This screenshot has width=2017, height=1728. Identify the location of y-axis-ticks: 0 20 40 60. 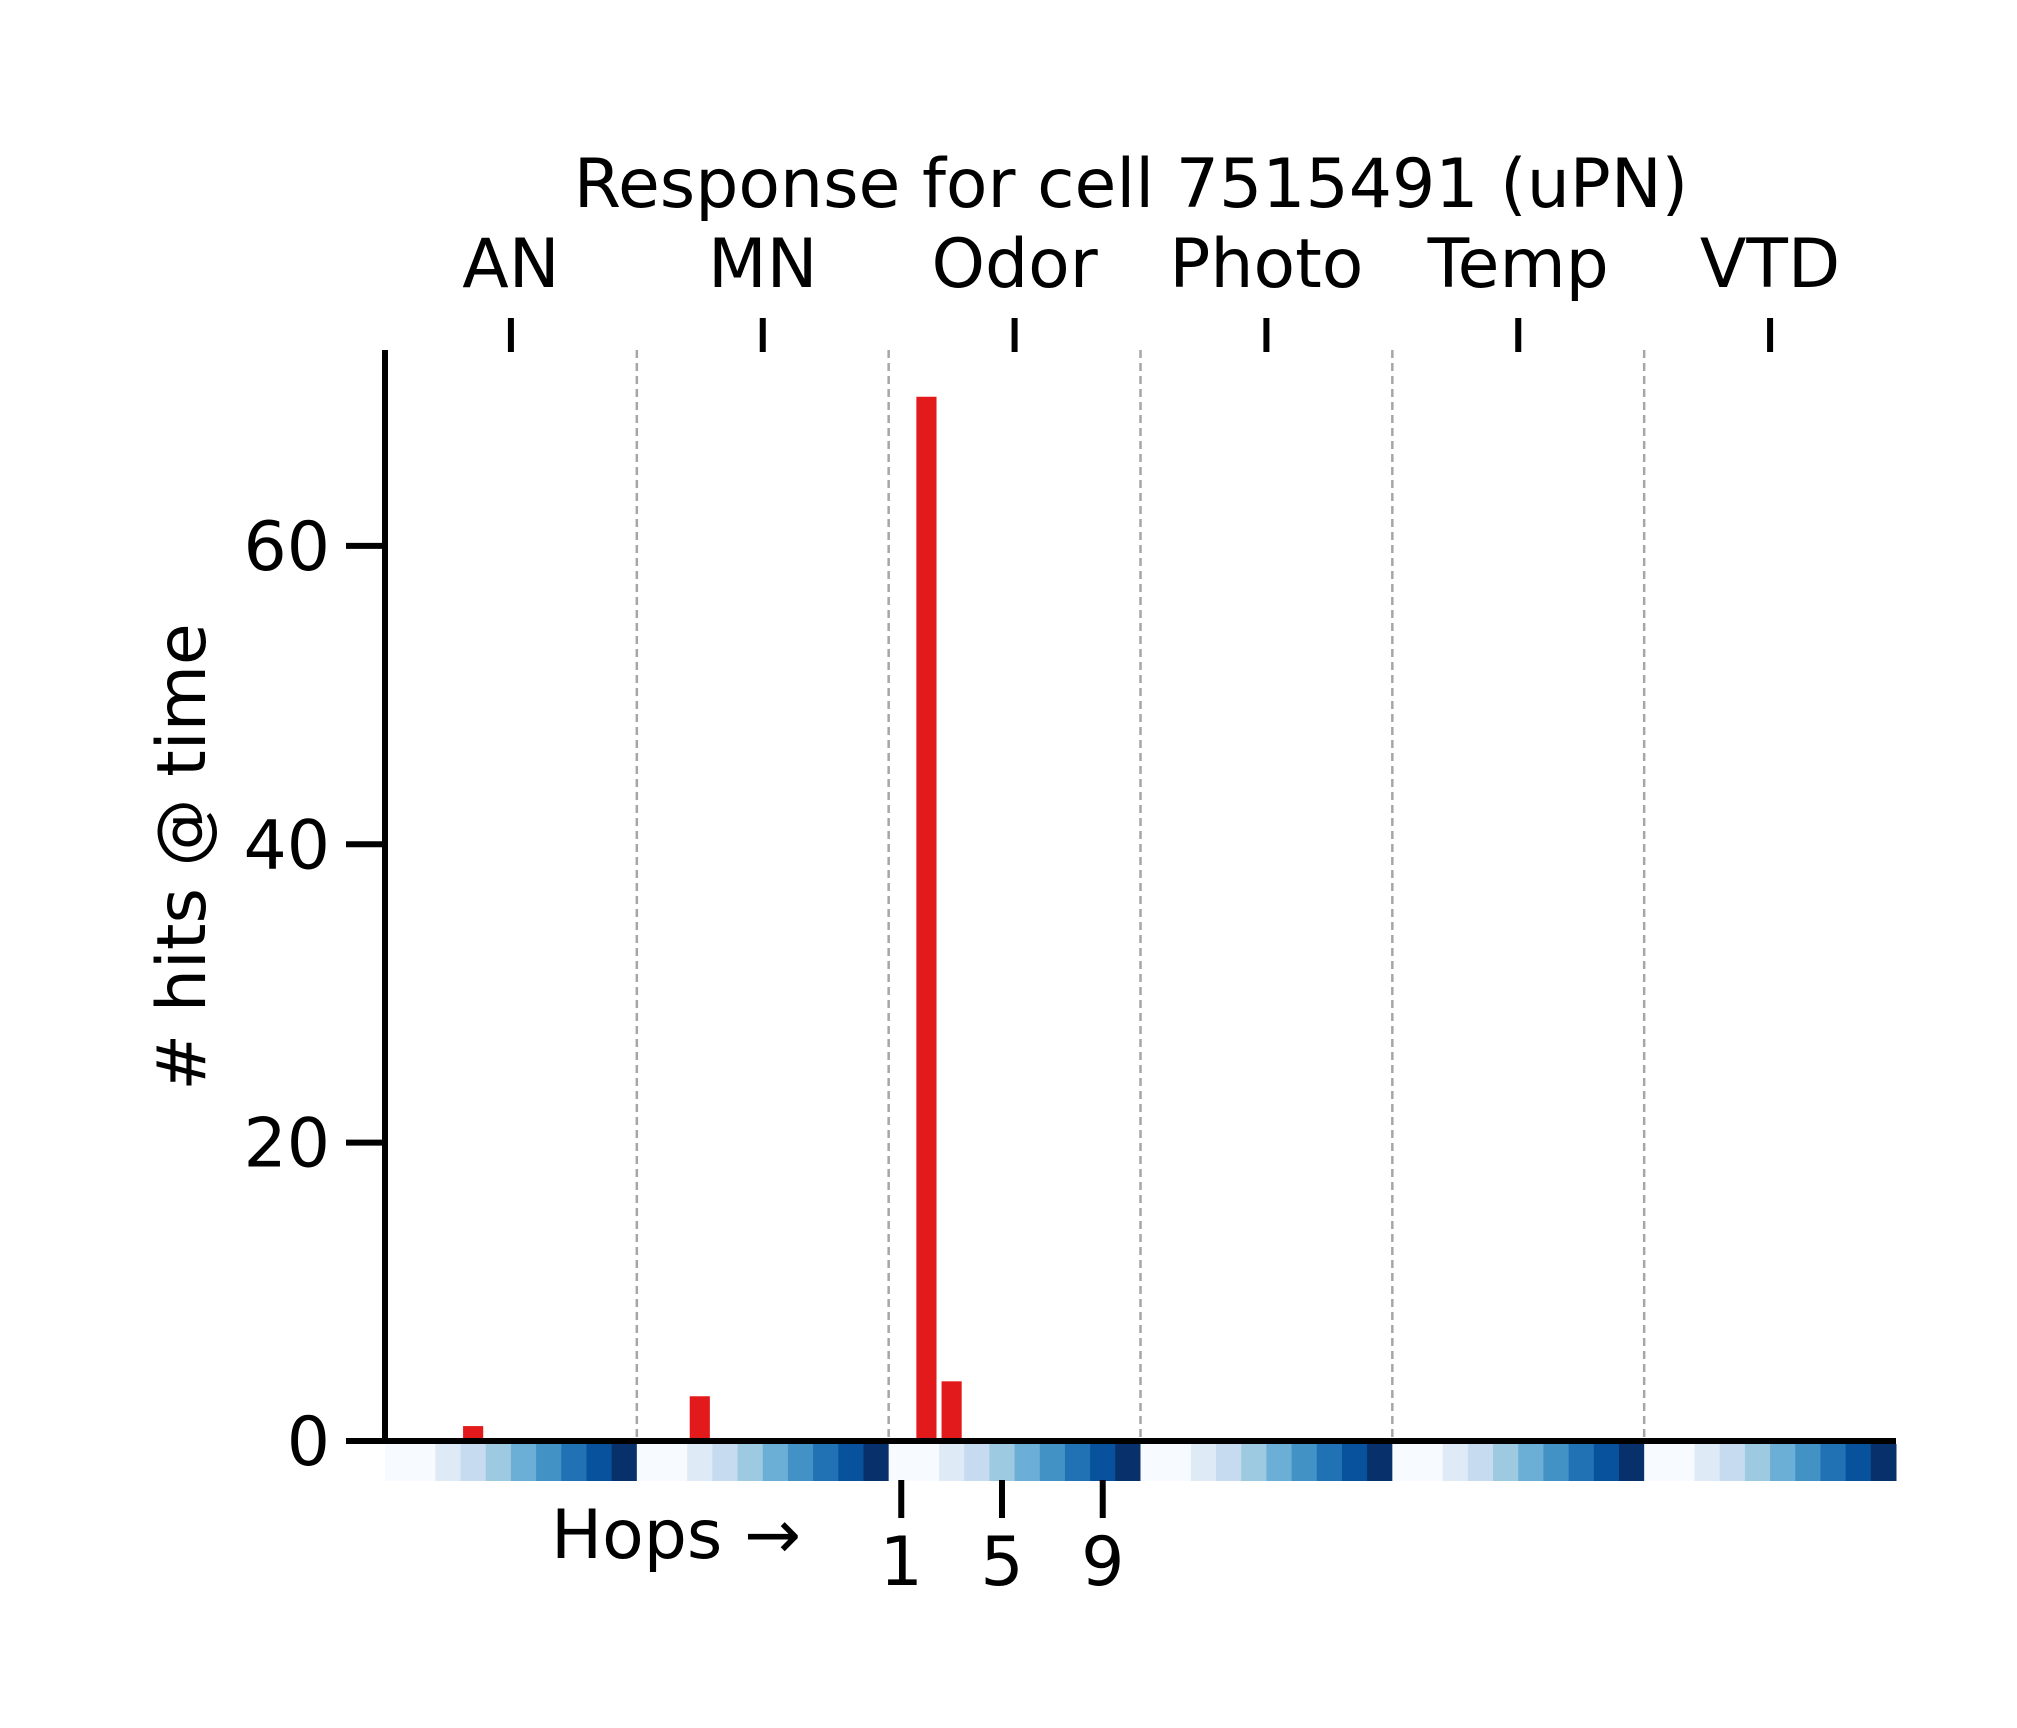
(314, 995).